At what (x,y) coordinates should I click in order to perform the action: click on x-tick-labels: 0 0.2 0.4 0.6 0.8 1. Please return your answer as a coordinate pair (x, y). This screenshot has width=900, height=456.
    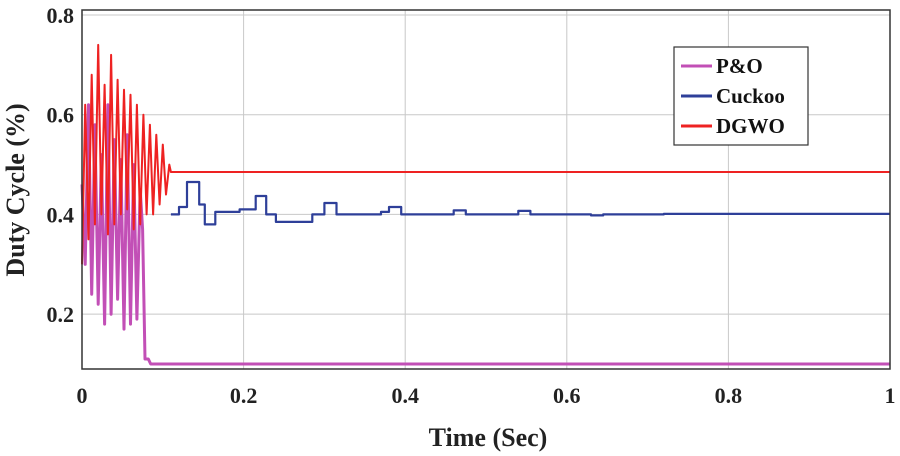
    Looking at the image, I should click on (486, 395).